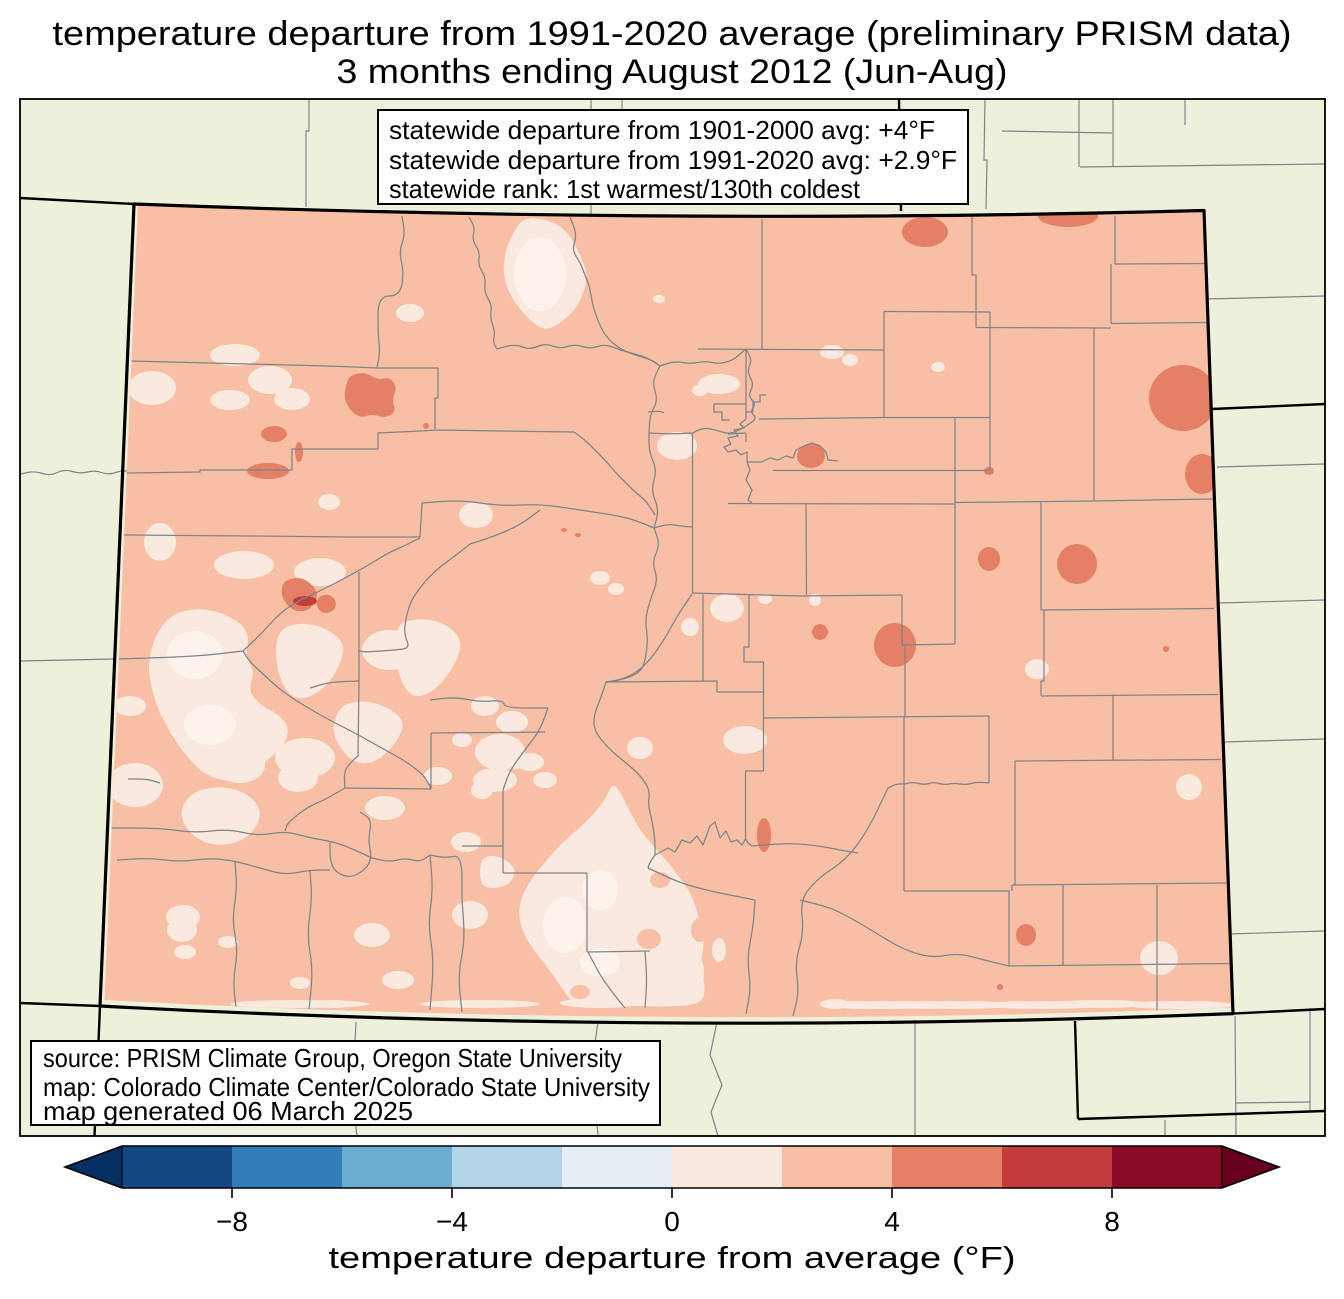 Image resolution: width=1344 pixels, height=1299 pixels. What do you see at coordinates (452, 1221) in the screenshot?
I see `svg-text: −4` at bounding box center [452, 1221].